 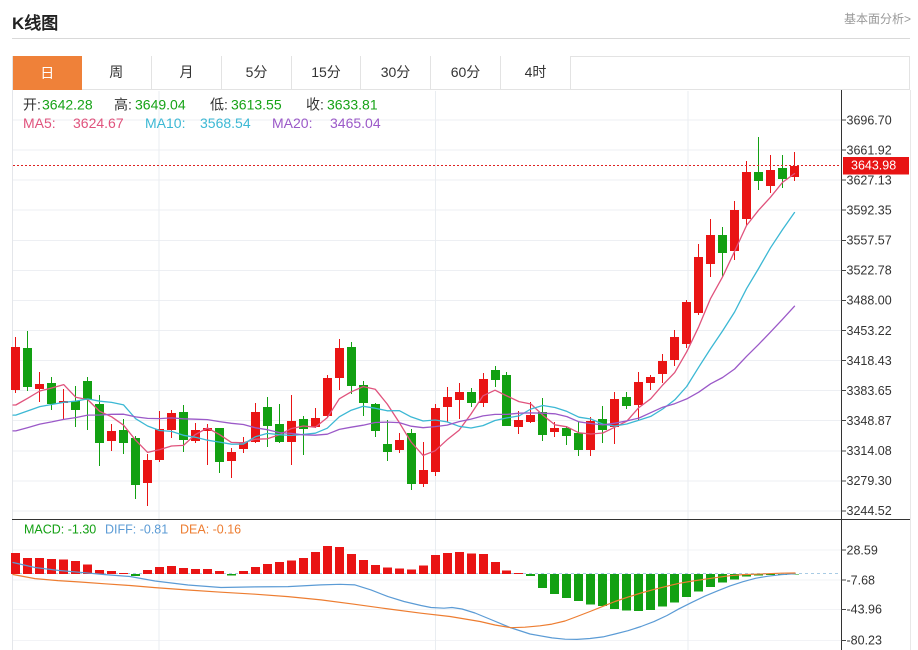 I want to click on svg-text: 3649.04, so click(x=160, y=105).